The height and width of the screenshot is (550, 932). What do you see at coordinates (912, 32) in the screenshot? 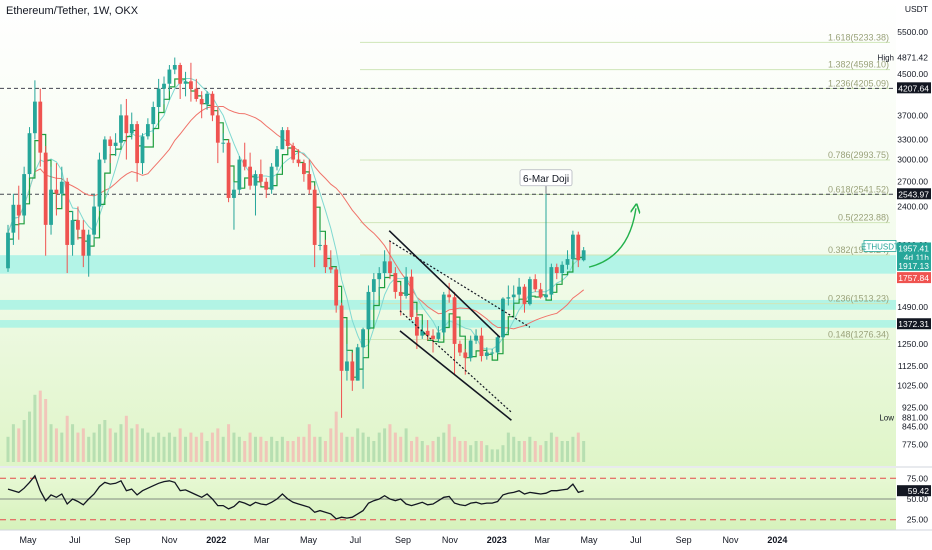
I see `price-tick-1: 5500.00` at bounding box center [912, 32].